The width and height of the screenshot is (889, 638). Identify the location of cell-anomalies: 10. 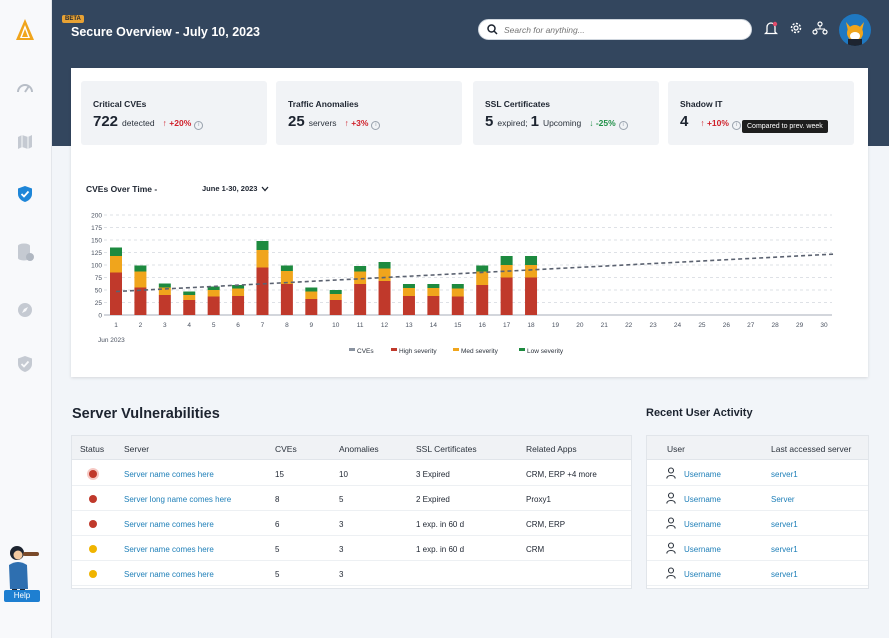
(343, 474).